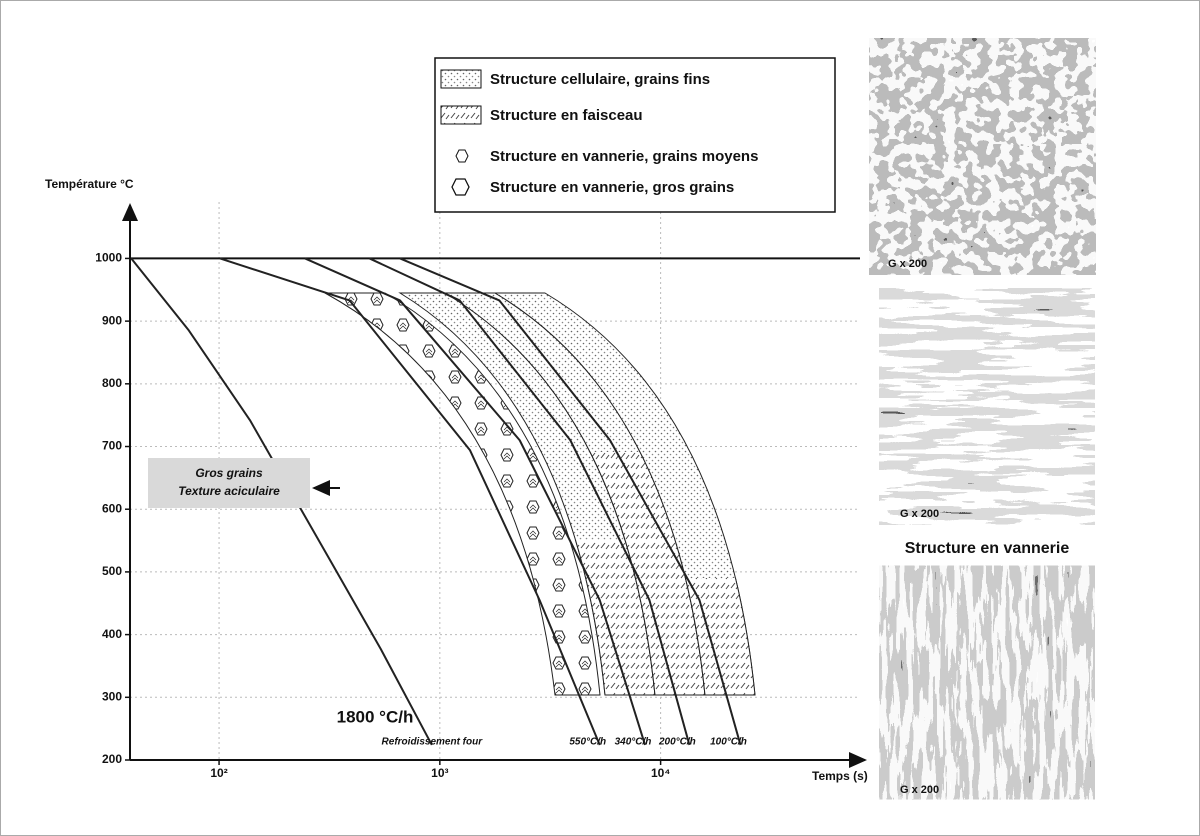  Describe the element at coordinates (375, 716) in the screenshot. I see `annotation: 1800 °C/h` at that location.